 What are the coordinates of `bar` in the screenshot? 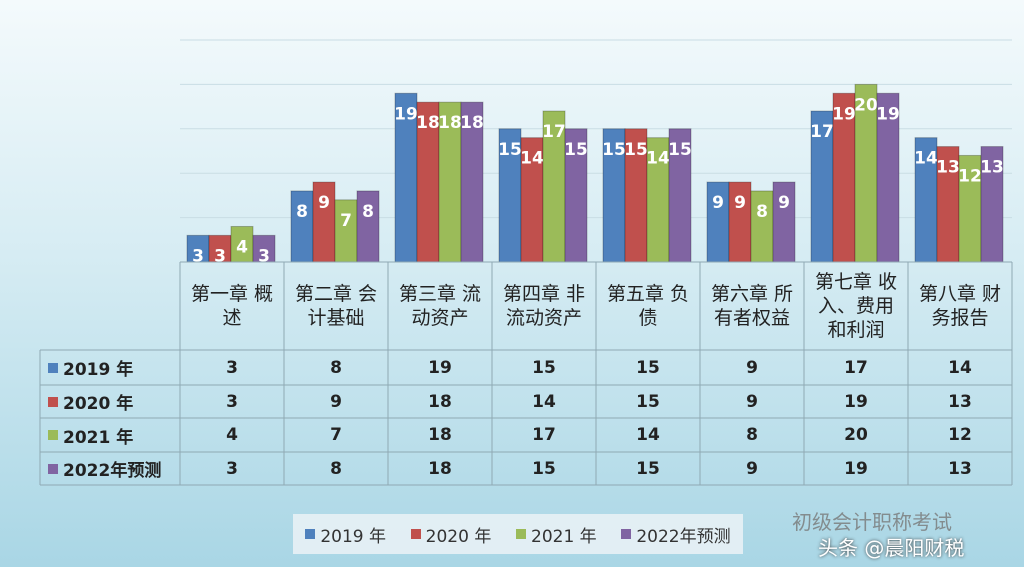 It's located at (346, 231).